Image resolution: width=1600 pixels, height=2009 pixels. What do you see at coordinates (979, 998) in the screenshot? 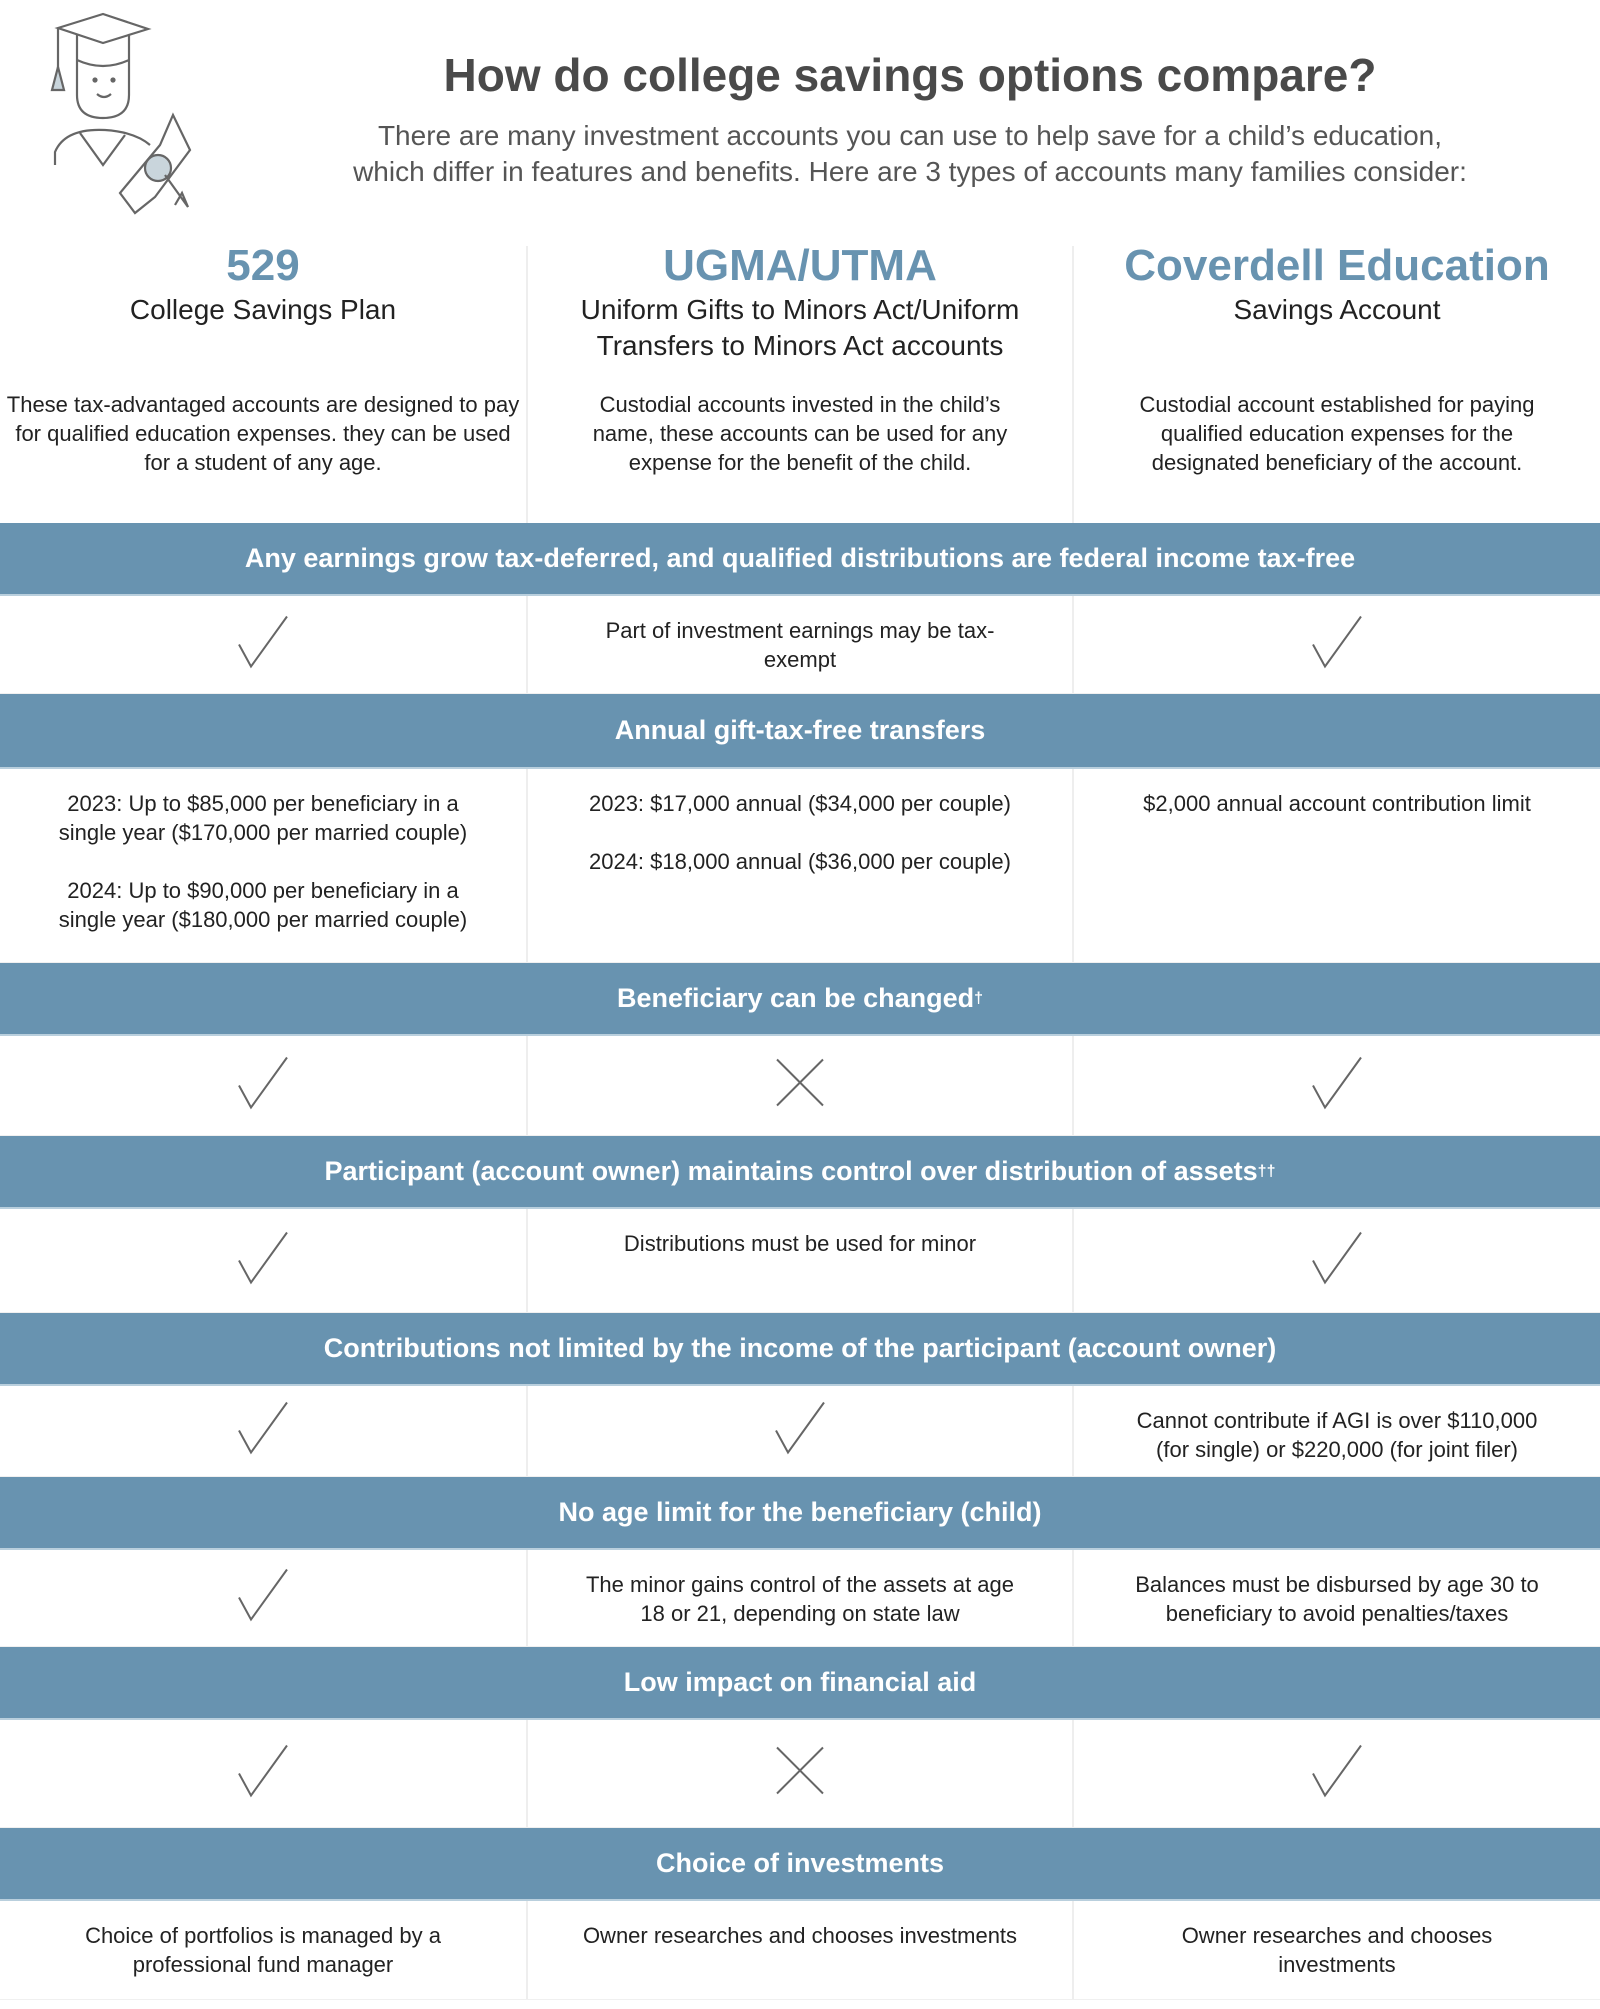
I see `footnote-marker: †` at bounding box center [979, 998].